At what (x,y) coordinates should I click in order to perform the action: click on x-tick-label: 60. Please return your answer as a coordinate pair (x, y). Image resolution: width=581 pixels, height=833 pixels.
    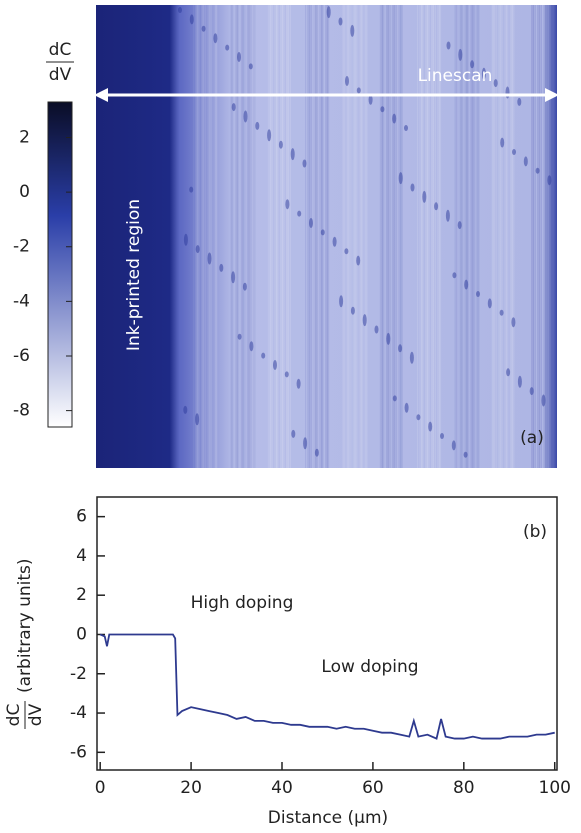
    Looking at the image, I should click on (373, 788).